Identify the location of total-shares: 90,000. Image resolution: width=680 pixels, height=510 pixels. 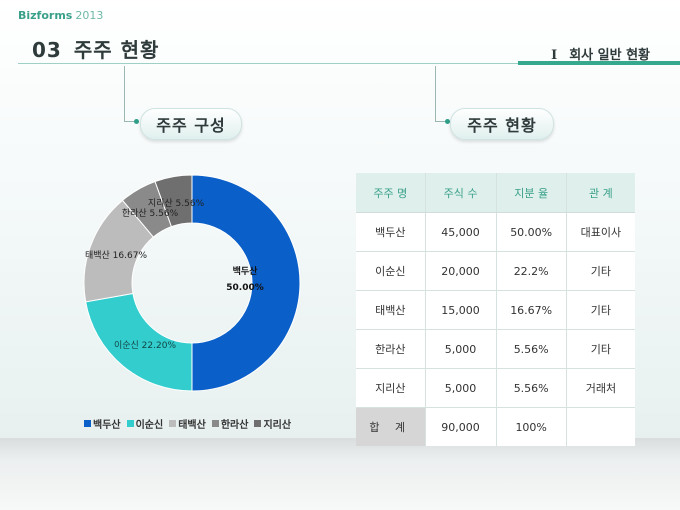
(461, 426).